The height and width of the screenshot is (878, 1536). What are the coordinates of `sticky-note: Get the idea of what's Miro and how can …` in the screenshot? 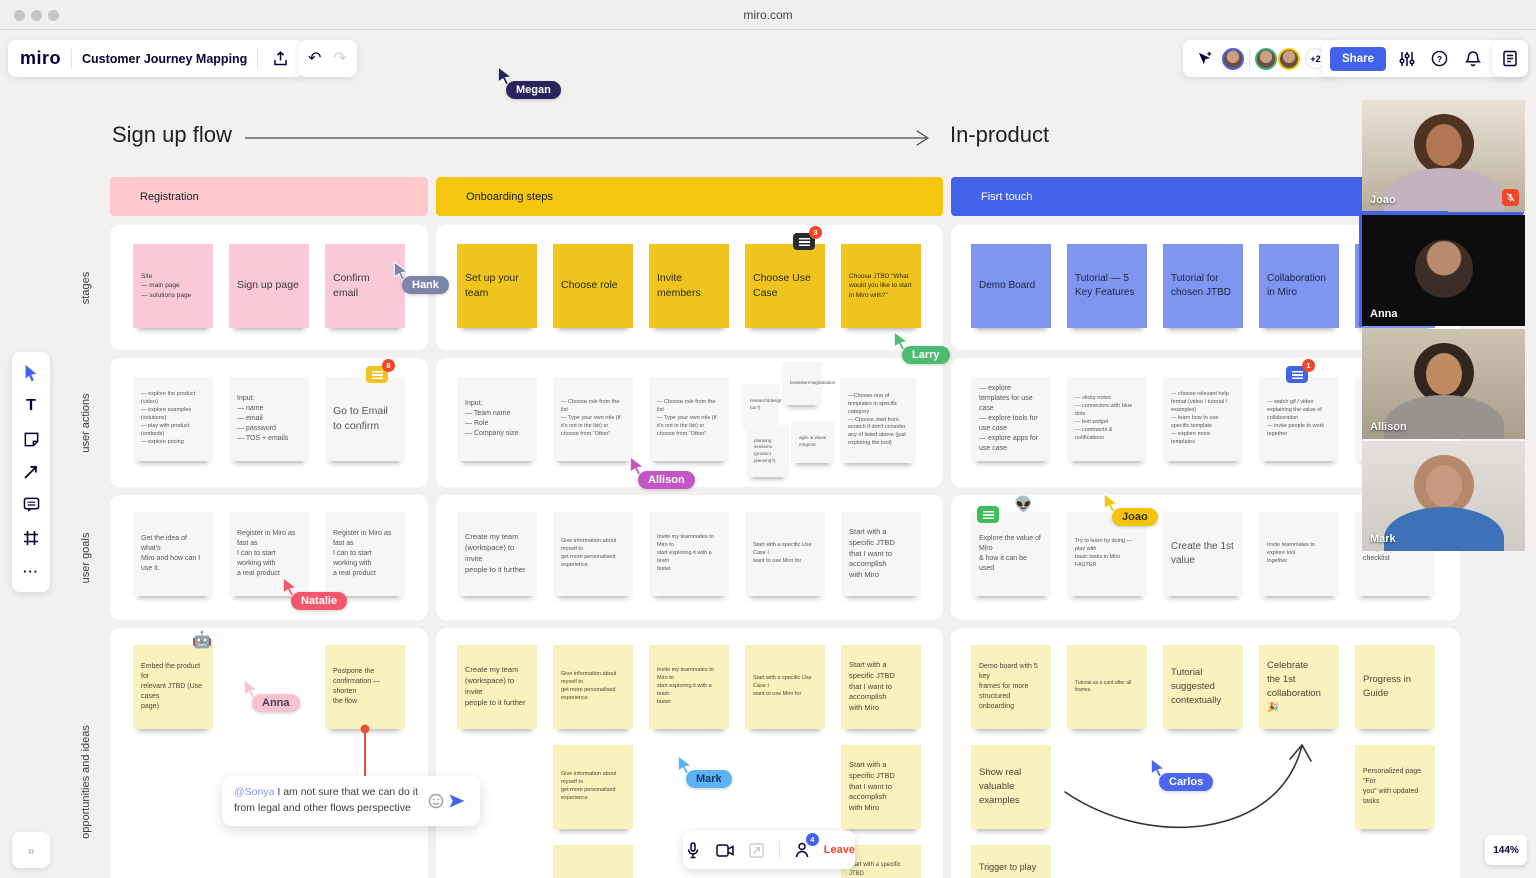 It's located at (173, 554).